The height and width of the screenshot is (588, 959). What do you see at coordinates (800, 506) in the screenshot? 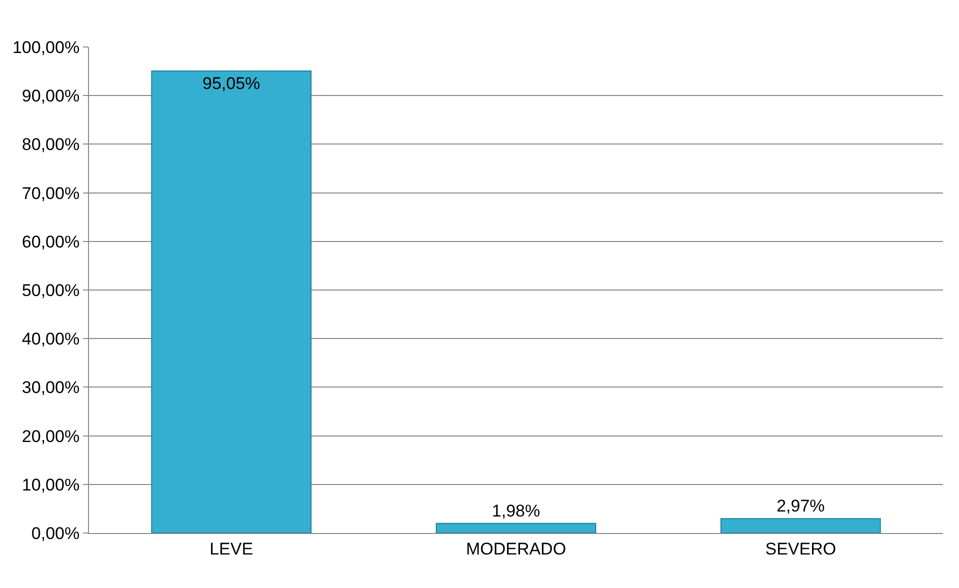
I see `data-label: 2,97%` at bounding box center [800, 506].